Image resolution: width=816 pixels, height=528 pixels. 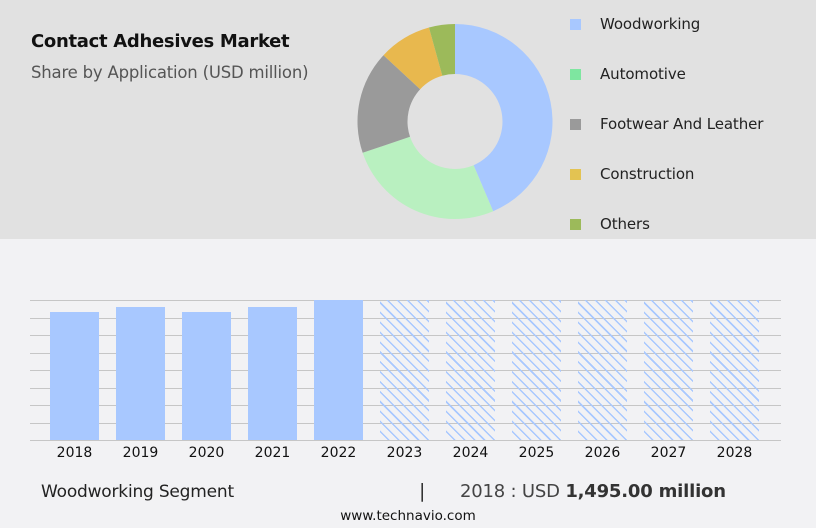 I want to click on segment-value: 2018 : USD 1,495.00 million, so click(x=593, y=491).